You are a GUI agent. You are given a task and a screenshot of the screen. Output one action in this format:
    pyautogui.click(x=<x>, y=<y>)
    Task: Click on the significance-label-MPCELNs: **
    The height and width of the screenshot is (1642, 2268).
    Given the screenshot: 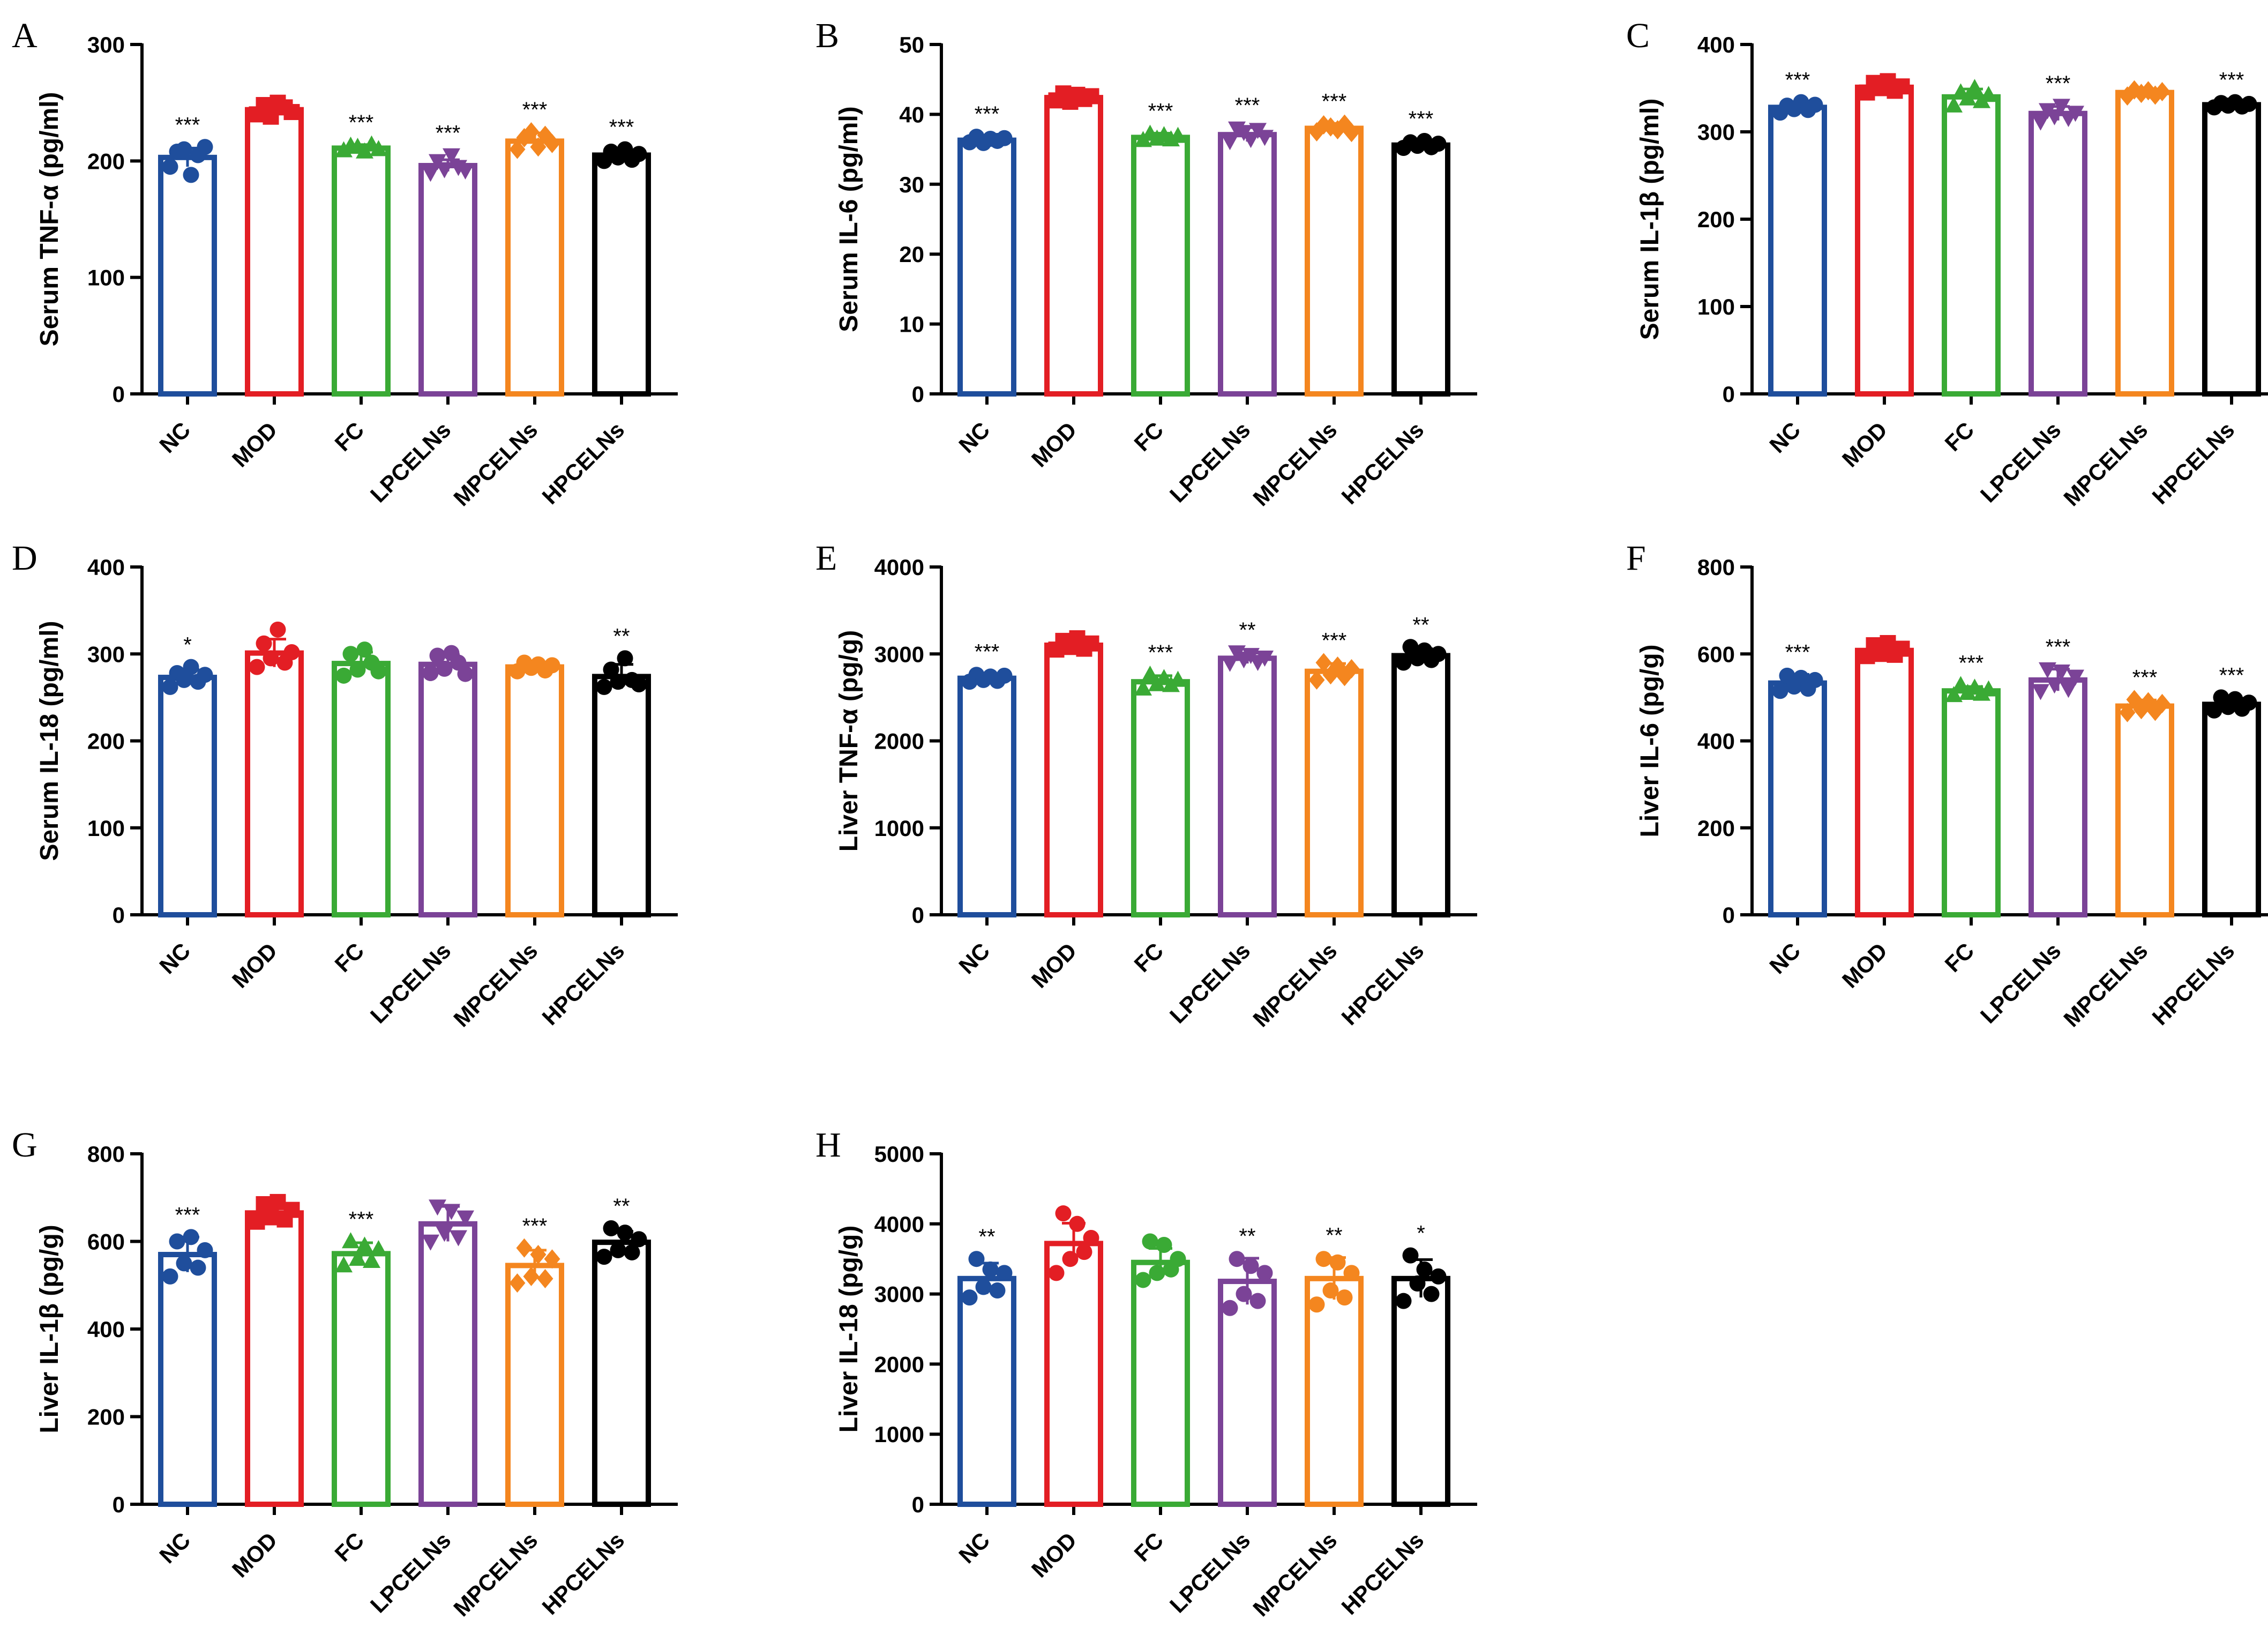 What is the action you would take?
    pyautogui.click(x=1334, y=1236)
    